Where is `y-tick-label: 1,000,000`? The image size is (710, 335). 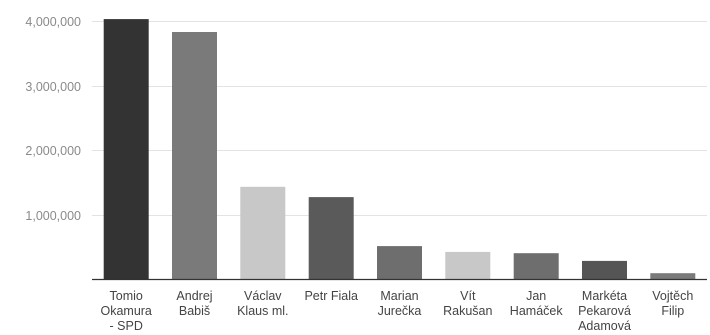 y-tick-label: 1,000,000 is located at coordinates (53, 216).